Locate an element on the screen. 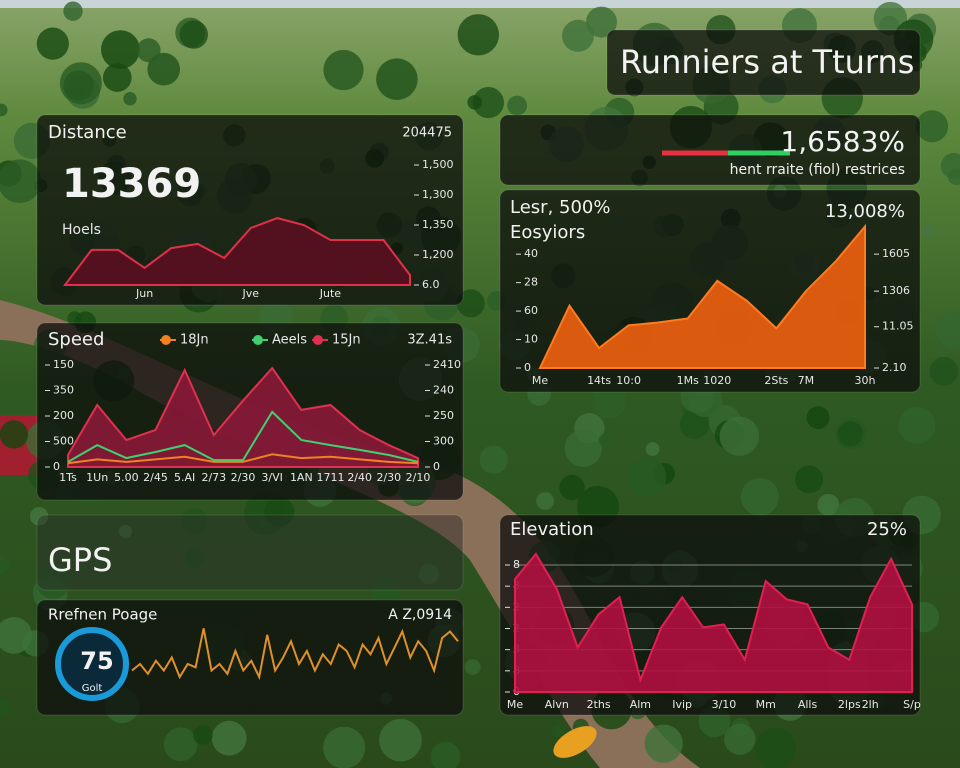  panel-subtitle: Eosyiors is located at coordinates (547, 232).